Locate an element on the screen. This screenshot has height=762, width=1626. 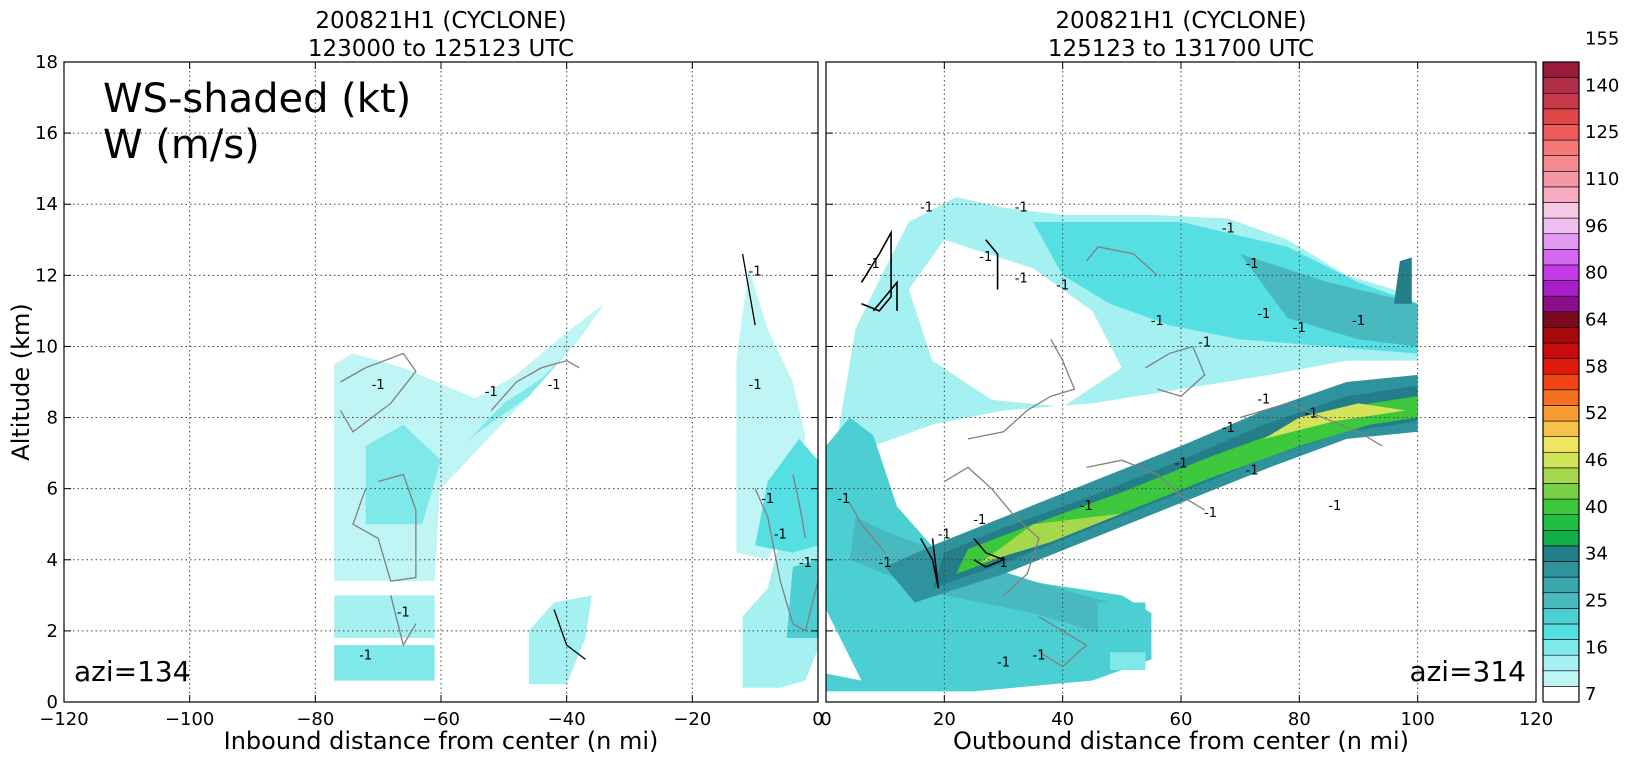
right-subtitle: 125123 to 131700 UTC is located at coordinates (1181, 49).